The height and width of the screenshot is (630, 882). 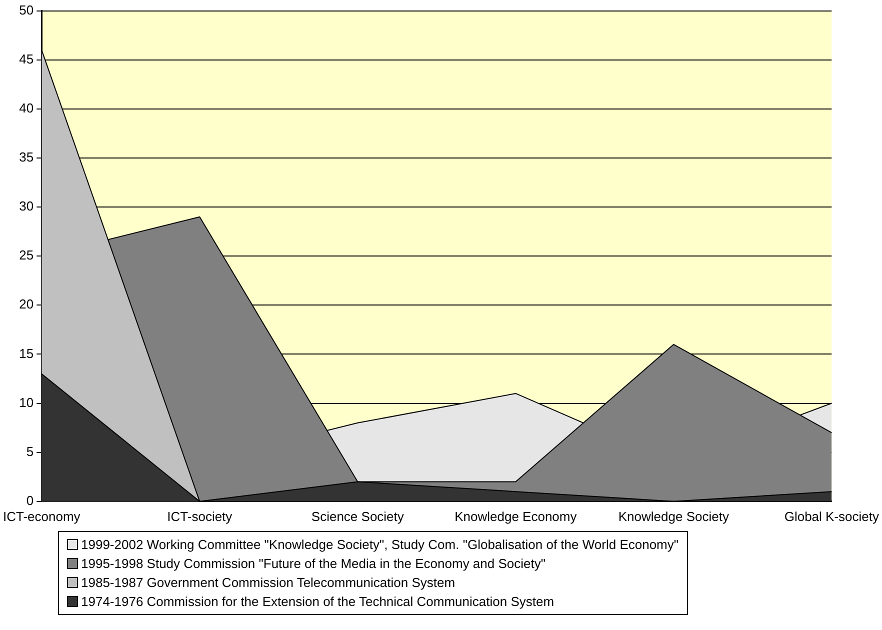 I want to click on x-tick-label: Knowledge Economy, so click(x=516, y=516).